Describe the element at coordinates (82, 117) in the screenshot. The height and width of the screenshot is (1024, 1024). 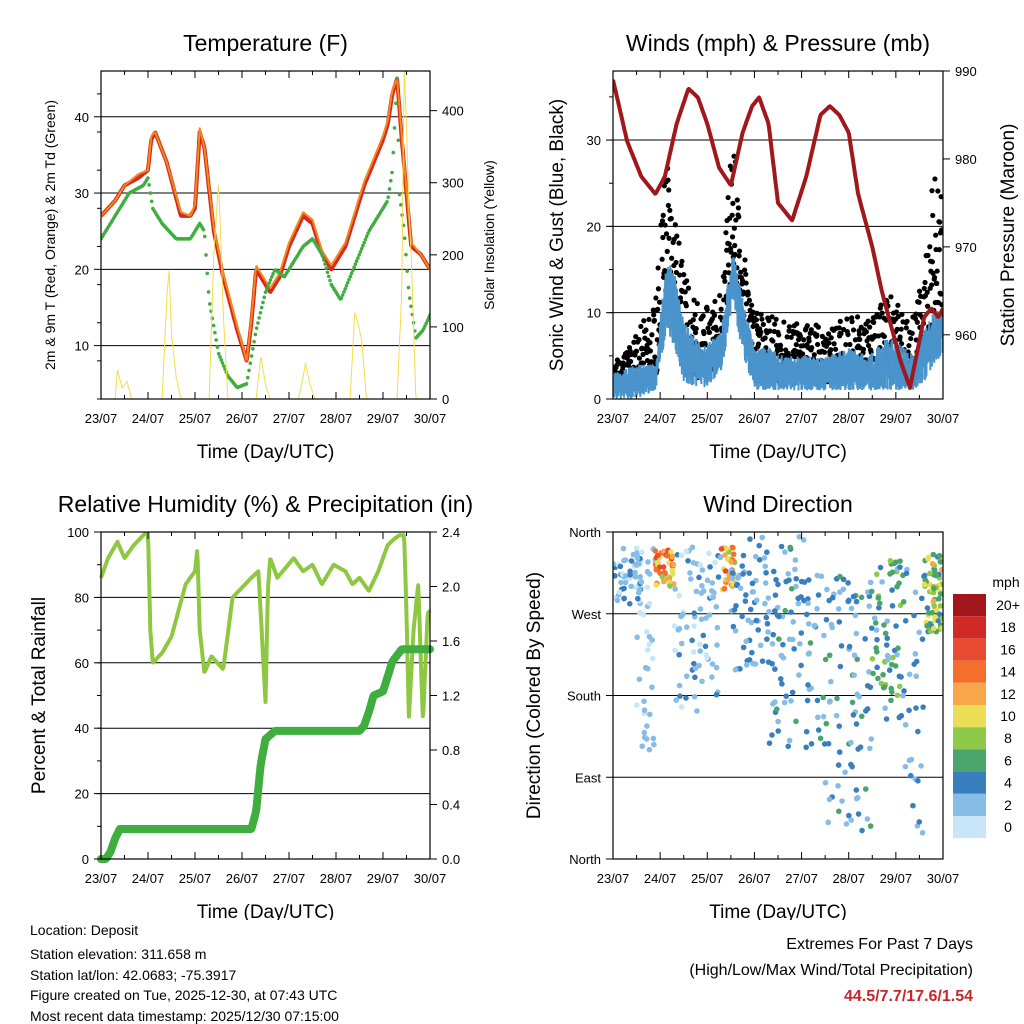
I see `y-tick-label: 40` at that location.